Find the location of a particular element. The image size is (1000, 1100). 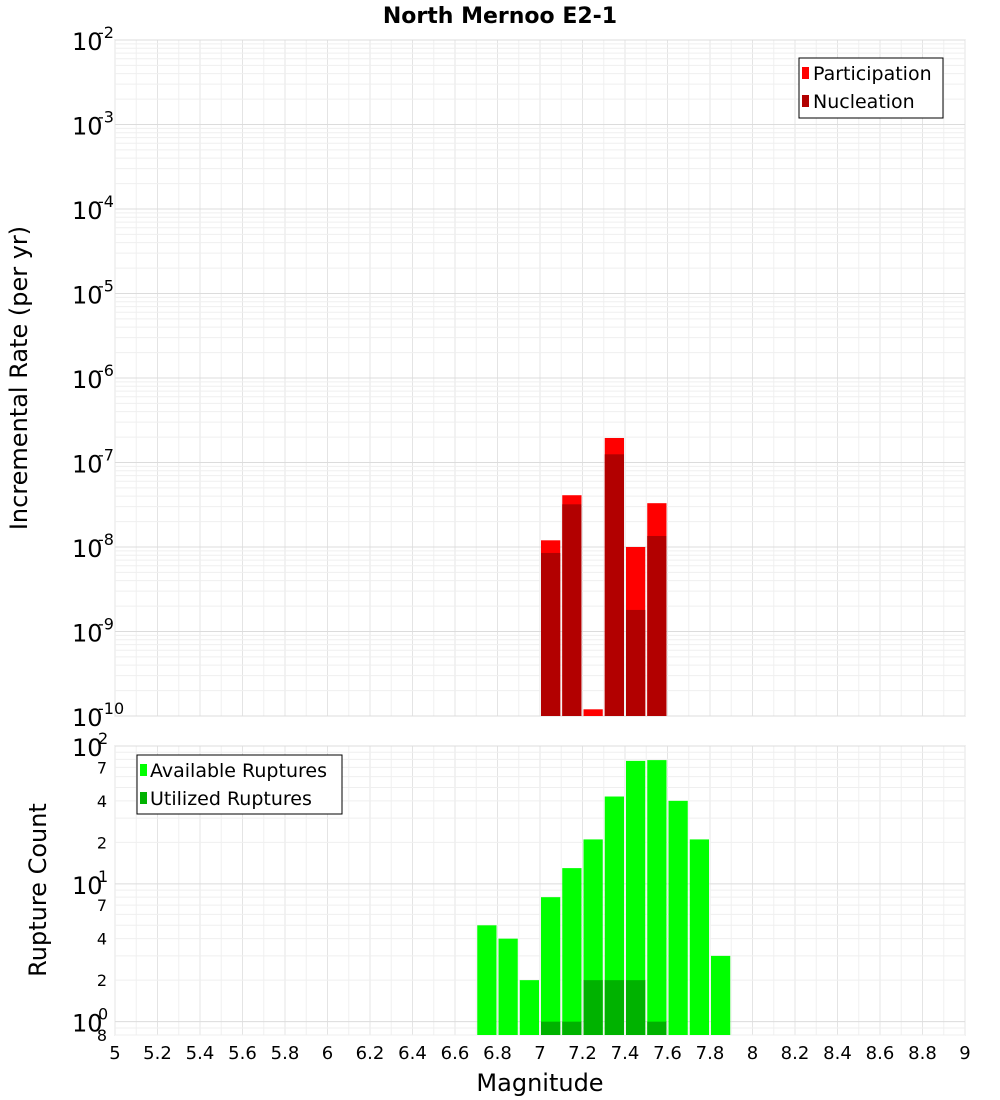

chart-title: North Mernoo E2-1 is located at coordinates (500, 16).